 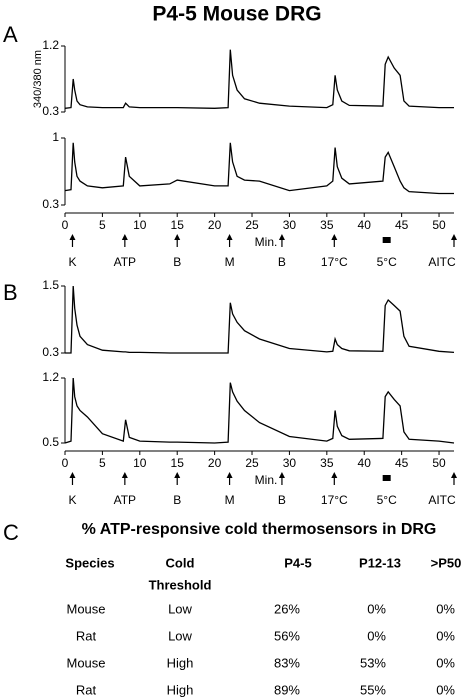 I want to click on panel-label: C, so click(x=11, y=532).